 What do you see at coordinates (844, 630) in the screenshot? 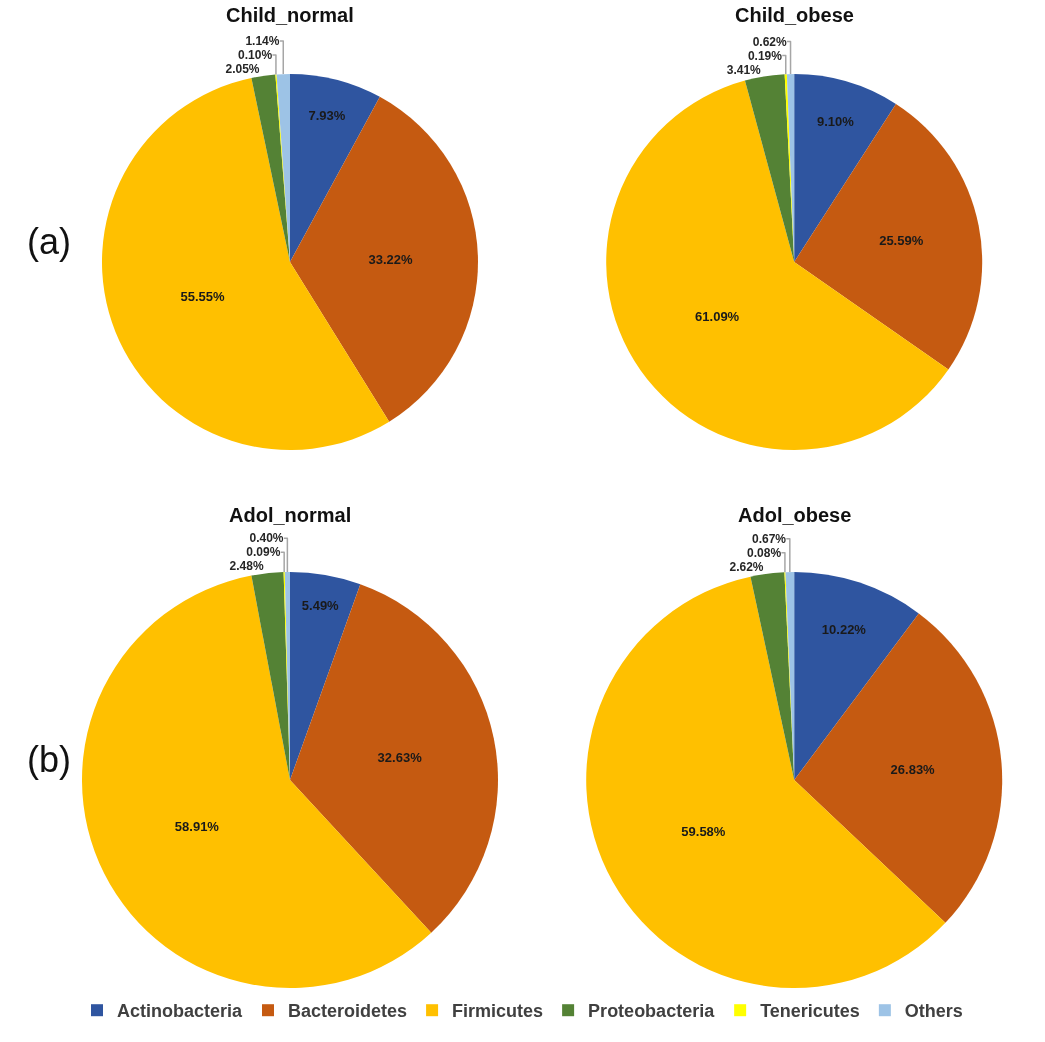
I see `data-label: 10.22%` at bounding box center [844, 630].